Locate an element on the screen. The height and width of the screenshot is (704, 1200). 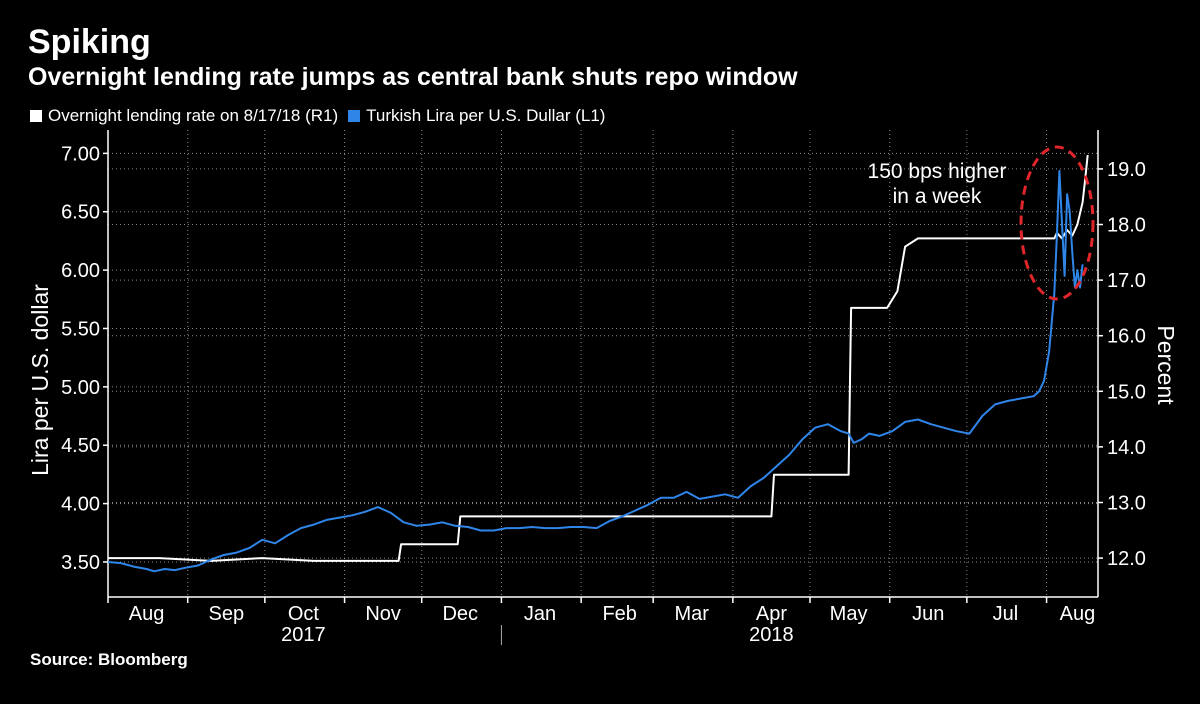
legend-item-rate: Overnight lending rate on 8/17/18 (R1) is located at coordinates (184, 116).